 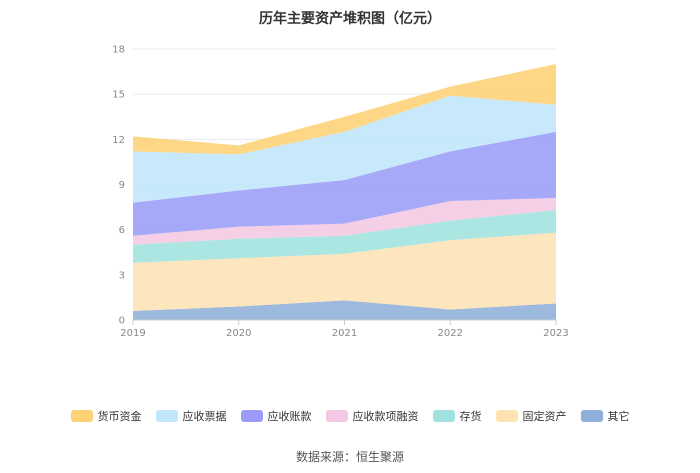 I want to click on y-tick-label: 6, so click(x=122, y=230).